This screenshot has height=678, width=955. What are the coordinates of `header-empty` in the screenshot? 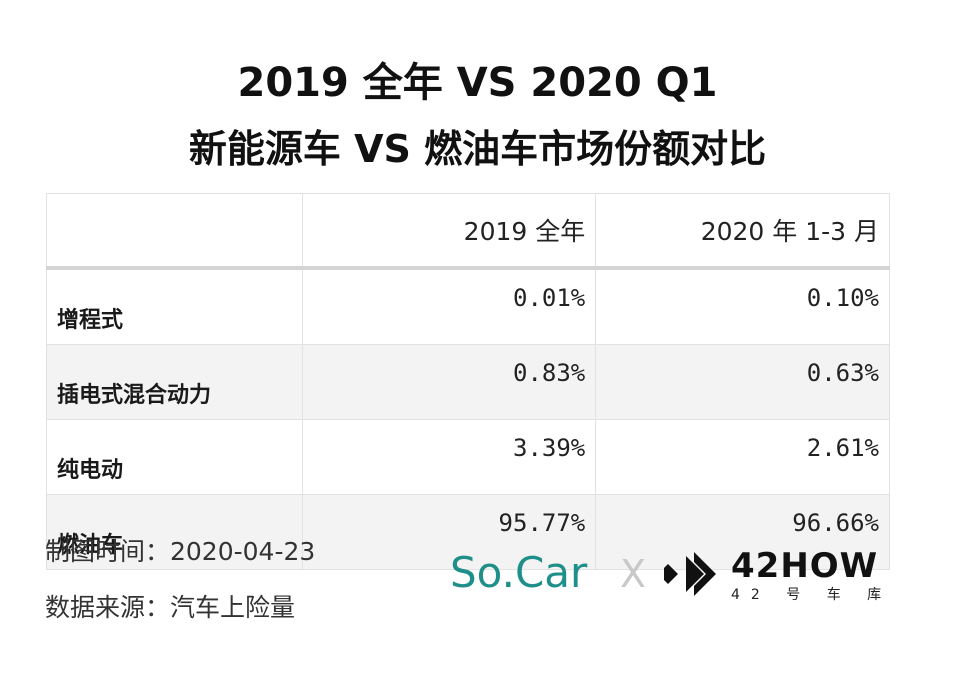 It's located at (174, 231).